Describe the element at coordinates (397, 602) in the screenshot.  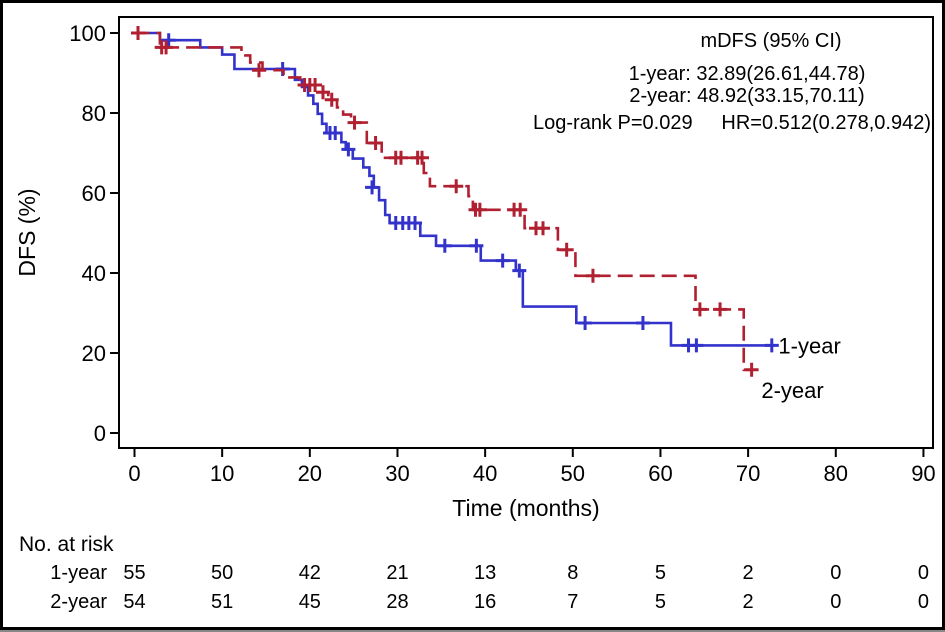
I see `risk-count: 28` at that location.